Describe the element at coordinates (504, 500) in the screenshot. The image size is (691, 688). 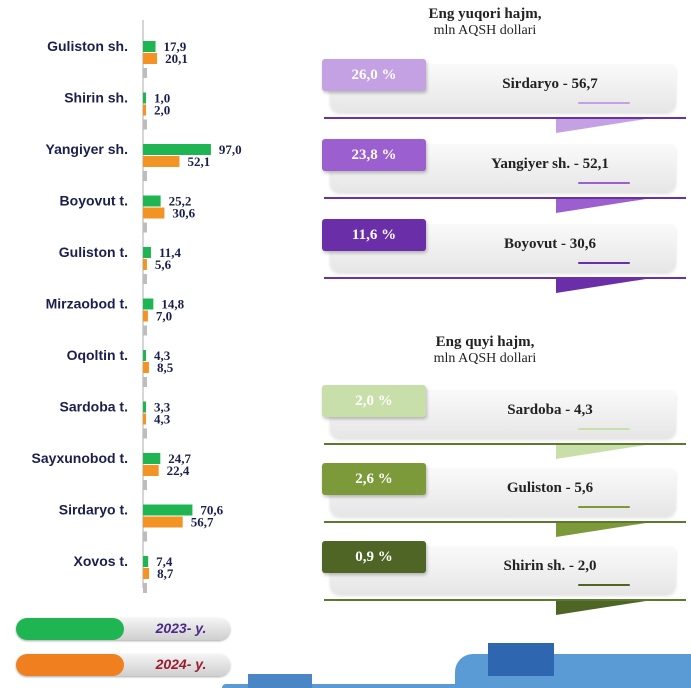
I see `summary-card: 2,6 % Guliston - 5,6` at that location.